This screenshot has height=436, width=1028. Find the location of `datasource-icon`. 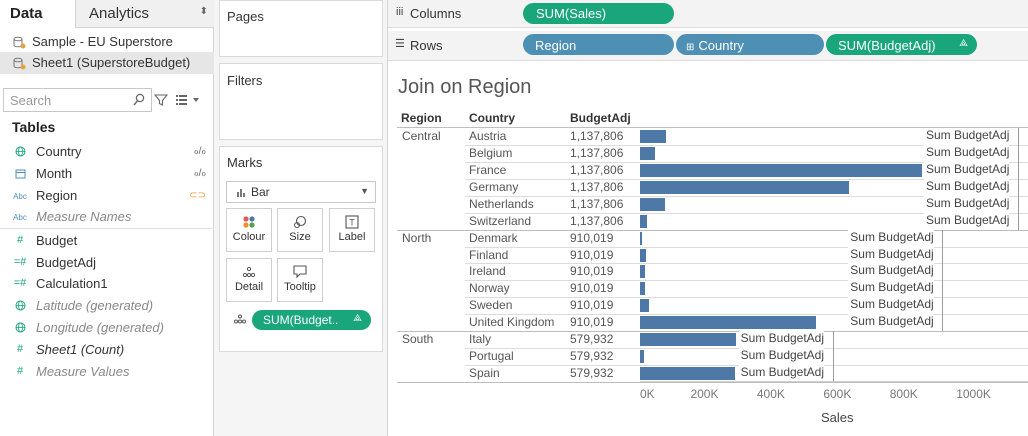

datasource-icon is located at coordinates (19, 42).